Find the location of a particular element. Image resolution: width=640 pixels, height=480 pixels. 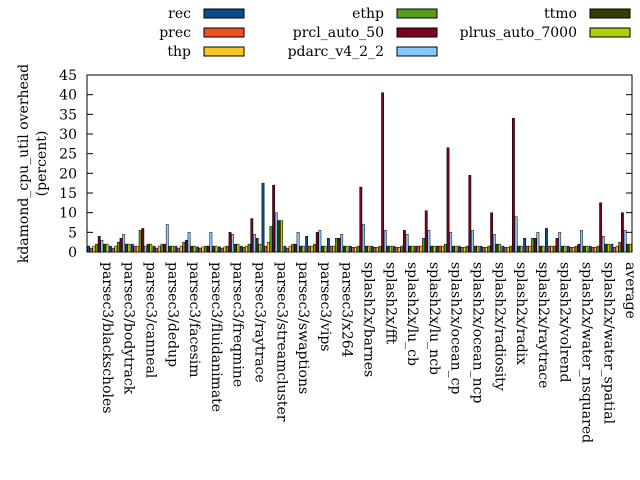

legend-swatch-thp is located at coordinates (224, 51).